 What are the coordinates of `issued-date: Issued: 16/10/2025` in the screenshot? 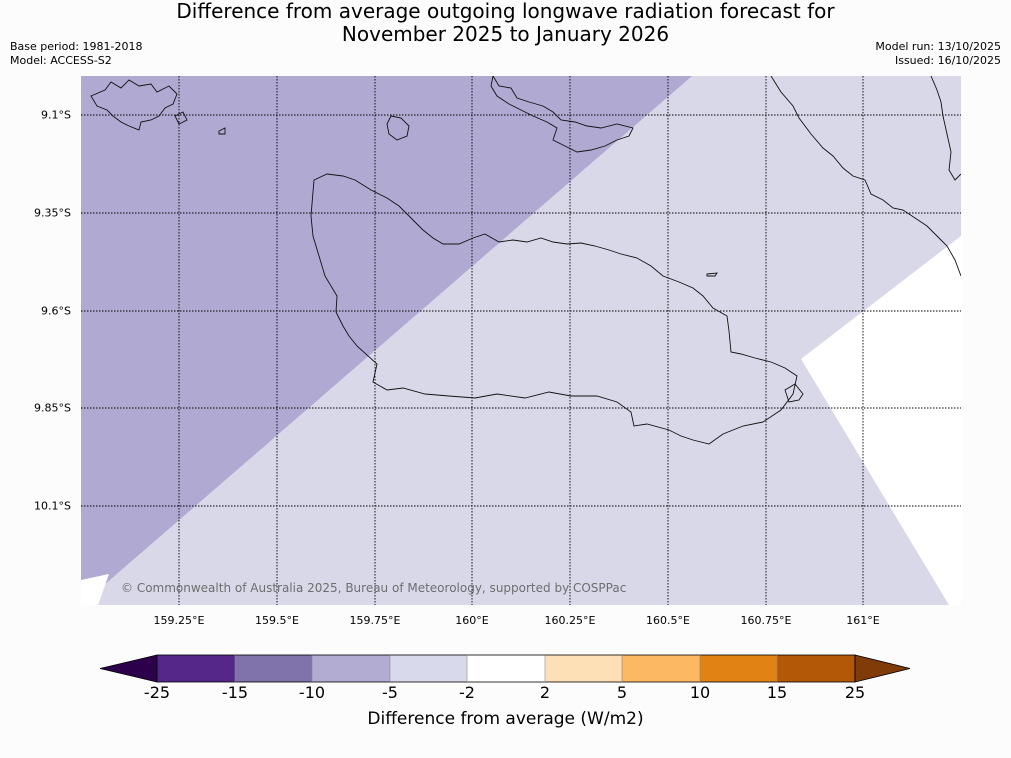 It's located at (947, 60).